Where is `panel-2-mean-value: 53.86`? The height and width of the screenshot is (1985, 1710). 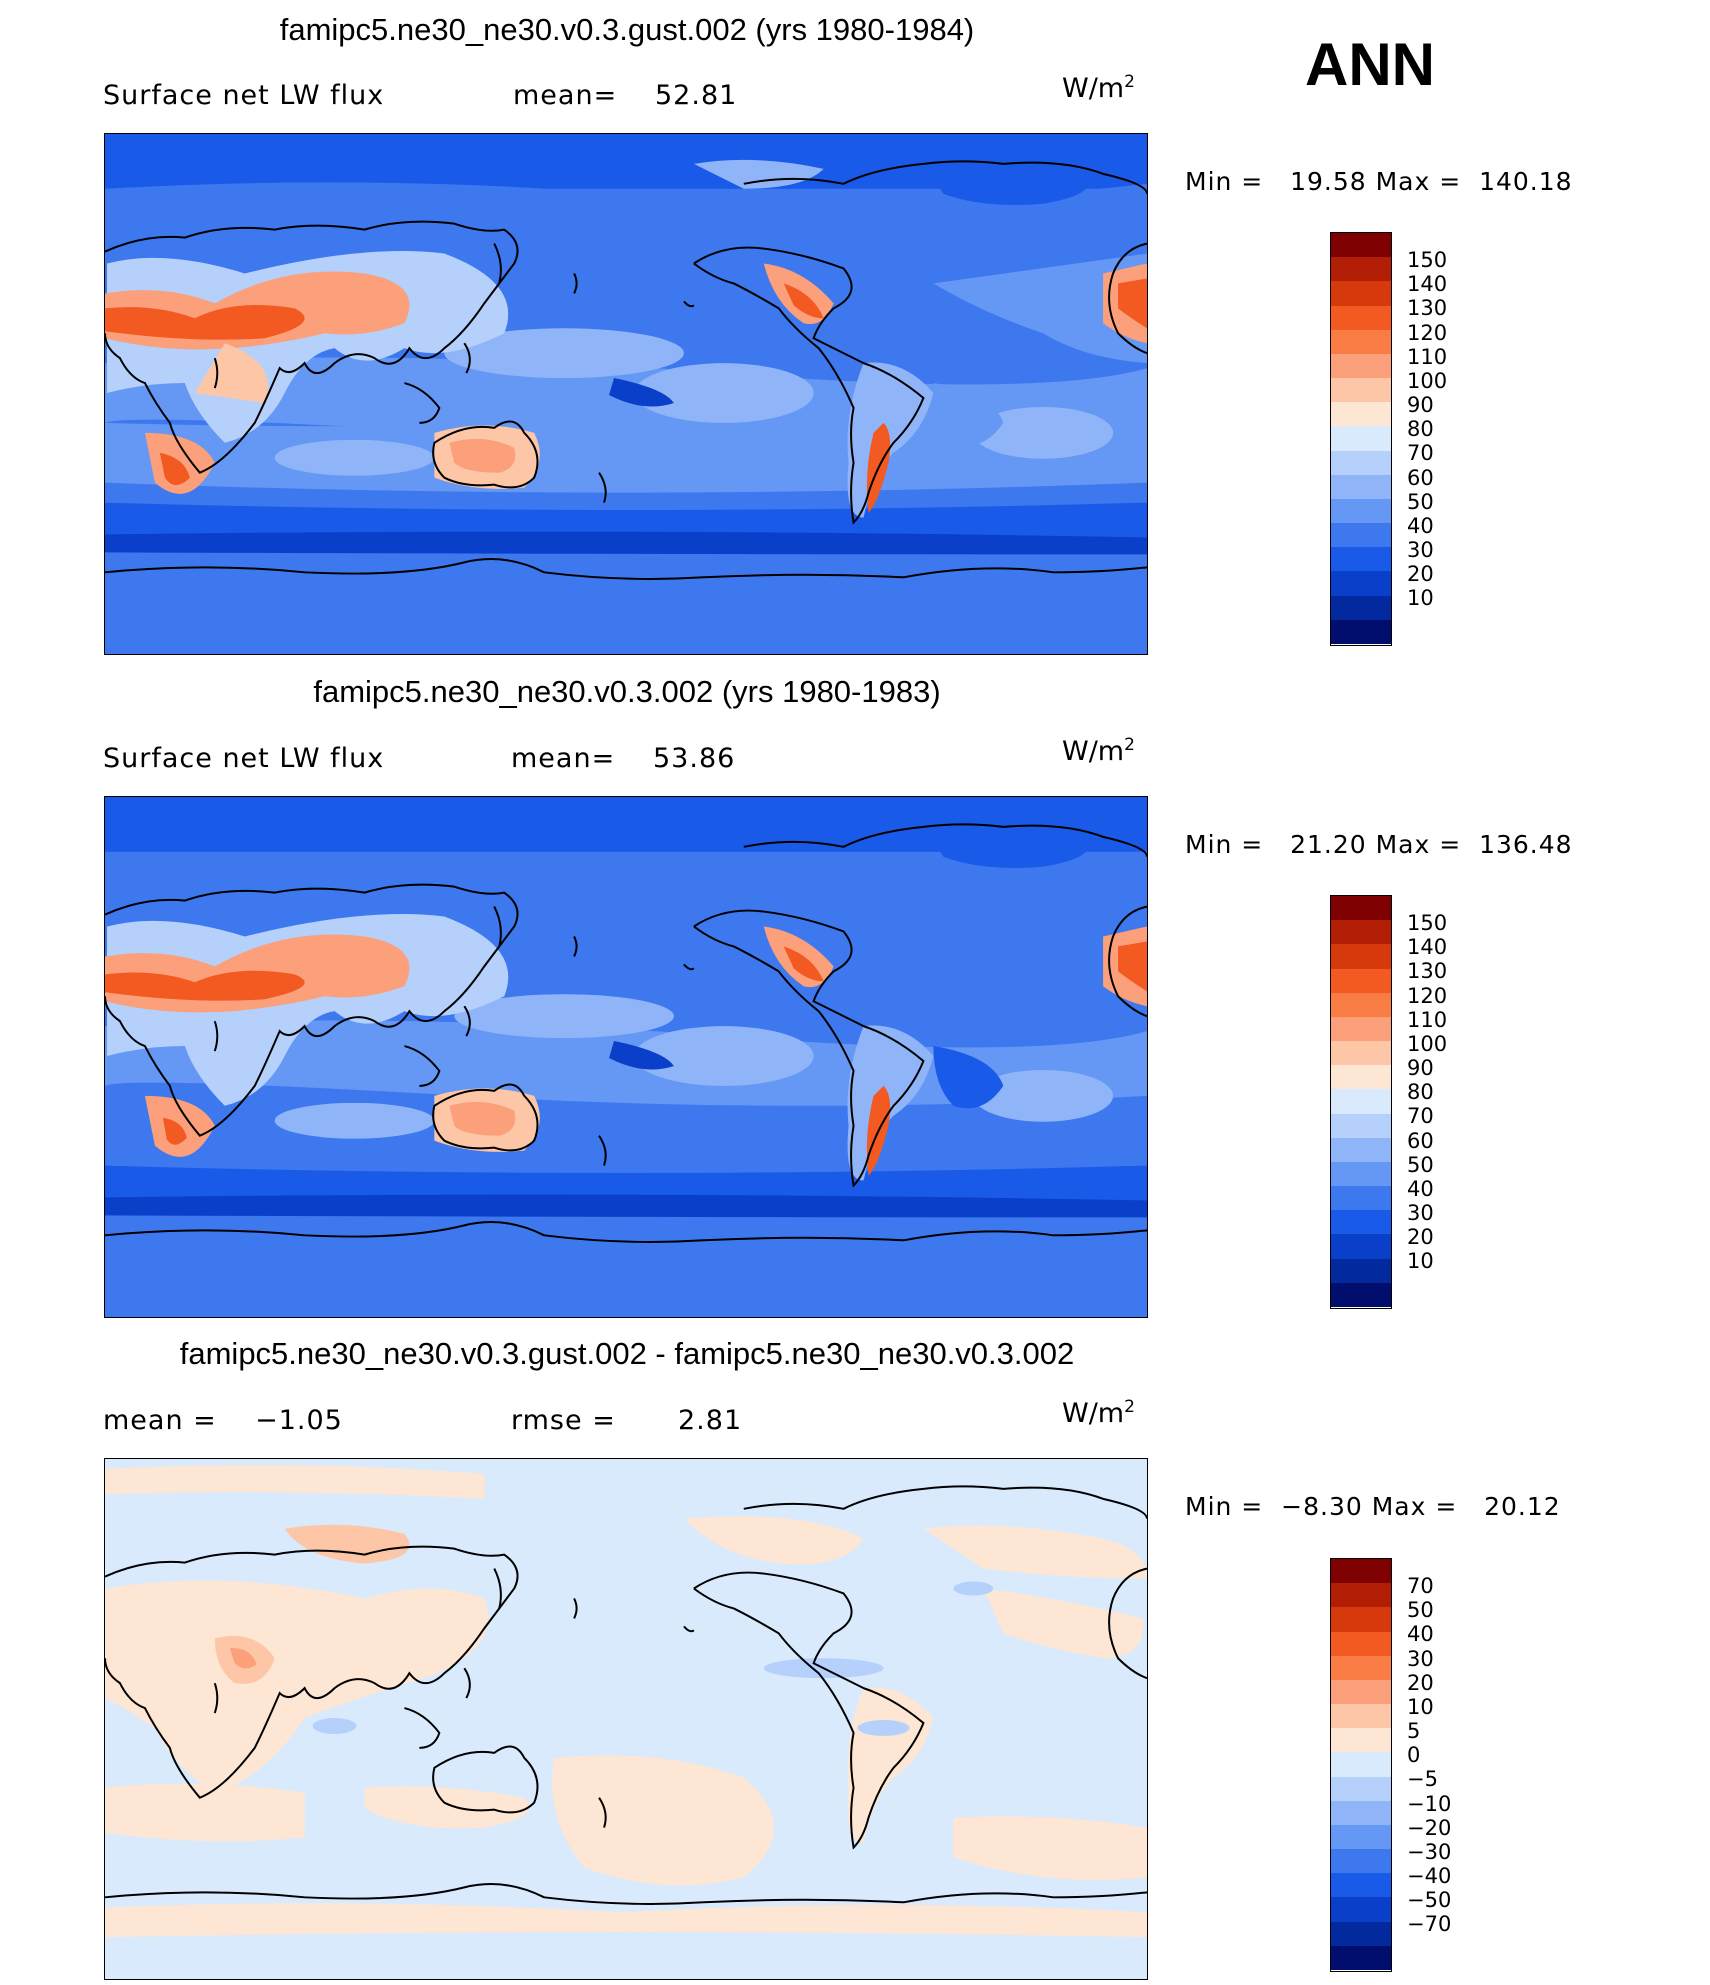
panel-2-mean-value: 53.86 is located at coordinates (694, 758).